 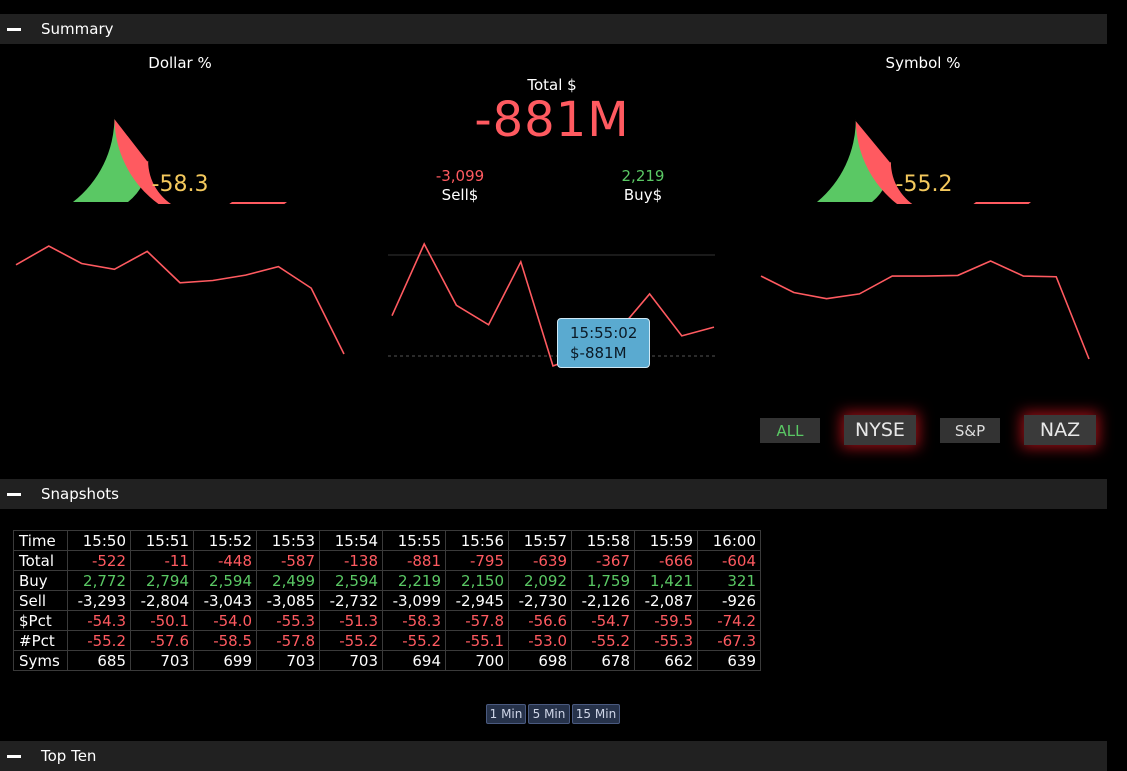 What do you see at coordinates (288, 640) in the screenshot?
I see `table-cell: -57.8` at bounding box center [288, 640].